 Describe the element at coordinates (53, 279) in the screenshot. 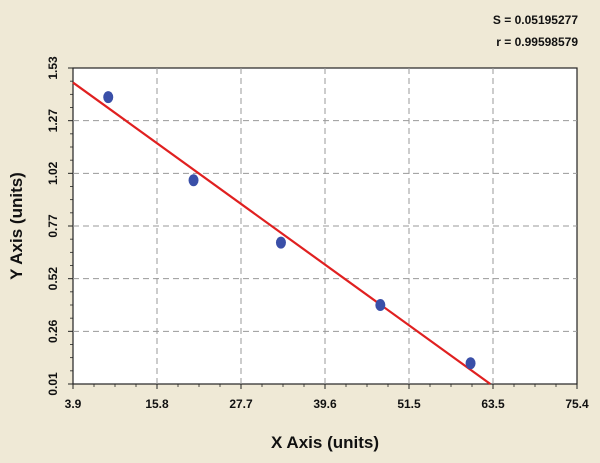

I see `y-tick-label: 0.52` at that location.